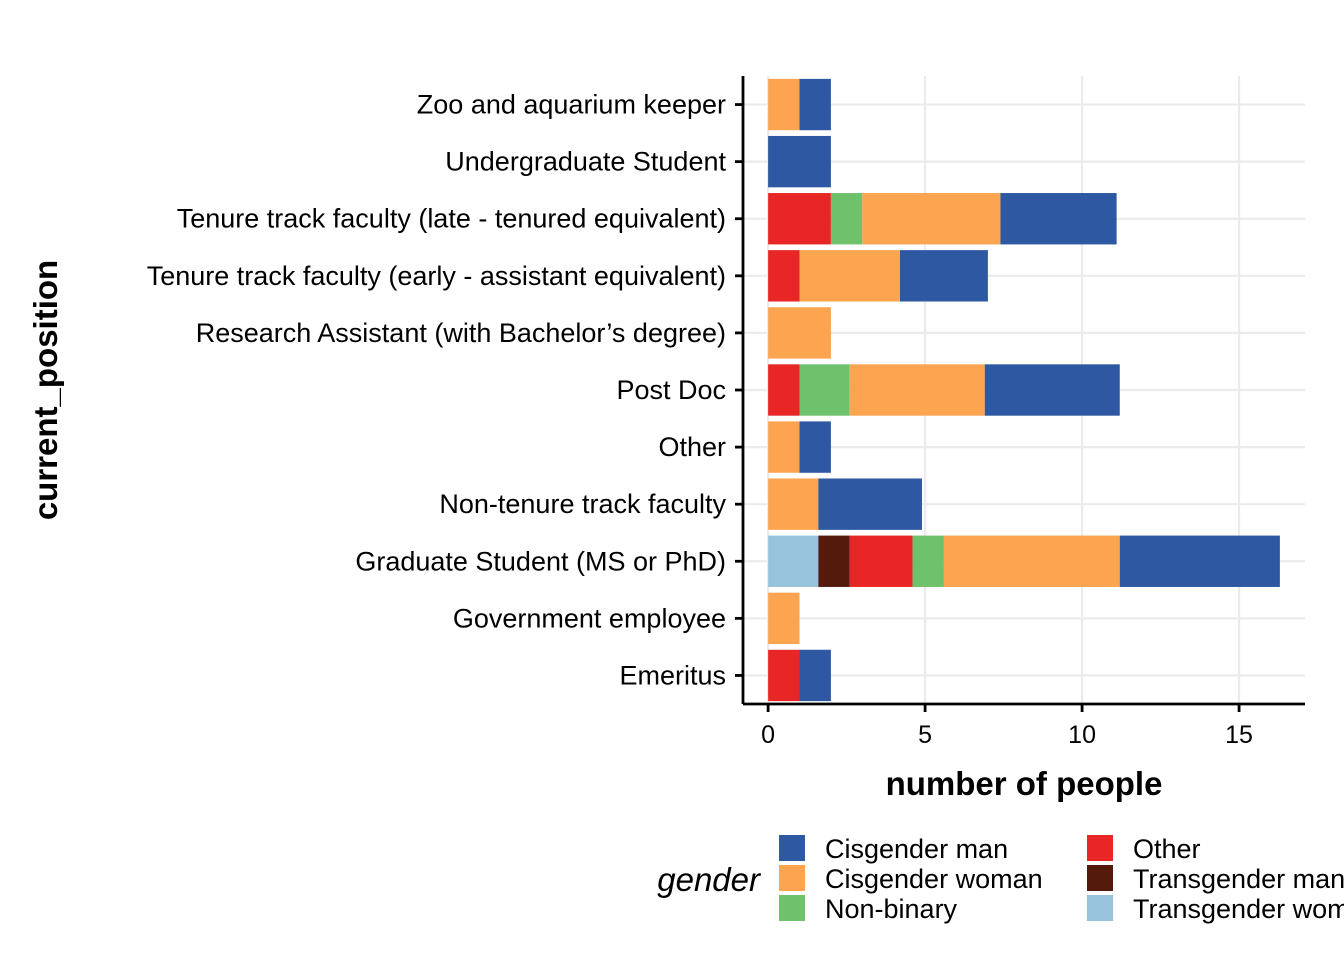  Describe the element at coordinates (540, 561) in the screenshot. I see `y-tick-label: Graduate Student (MS or PhD)` at that location.